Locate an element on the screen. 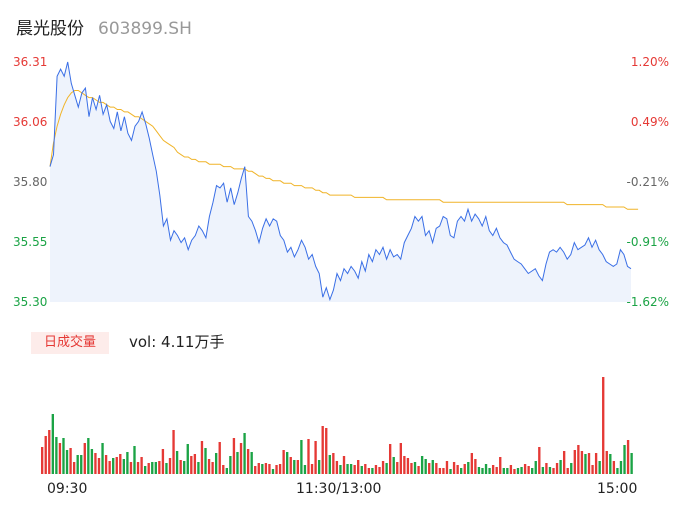 The image size is (686, 524). percent-tick-label: -1.62% is located at coordinates (648, 302).